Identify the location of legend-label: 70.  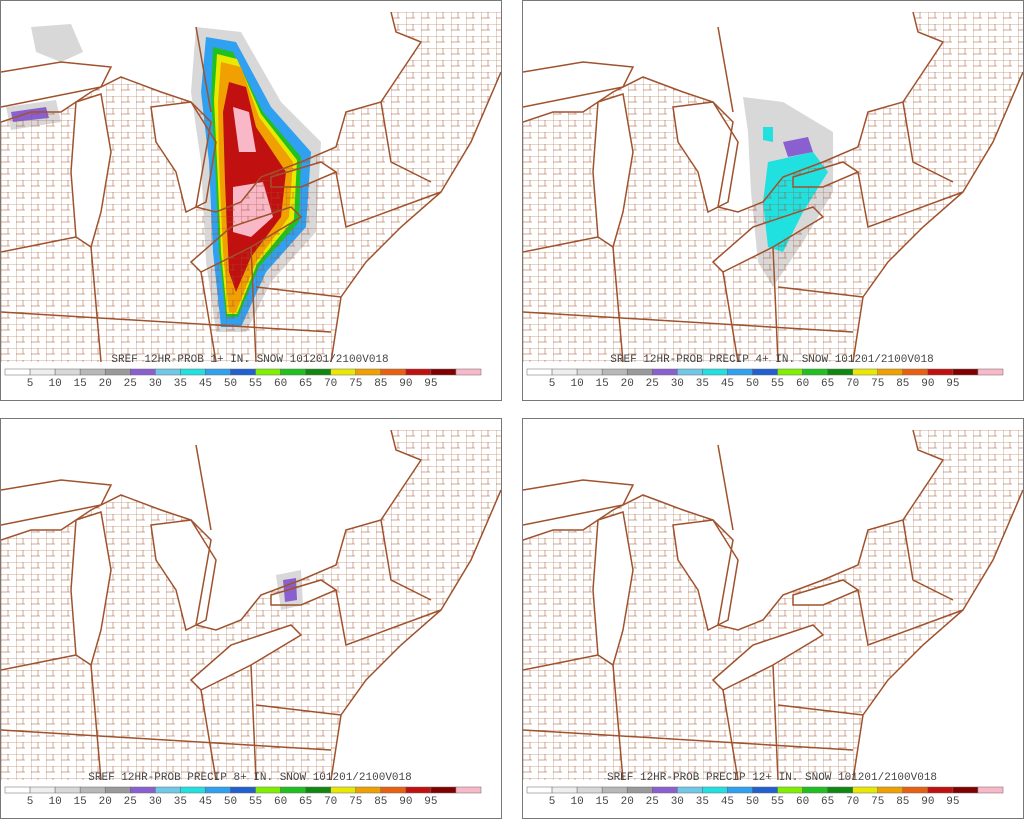
(330, 384).